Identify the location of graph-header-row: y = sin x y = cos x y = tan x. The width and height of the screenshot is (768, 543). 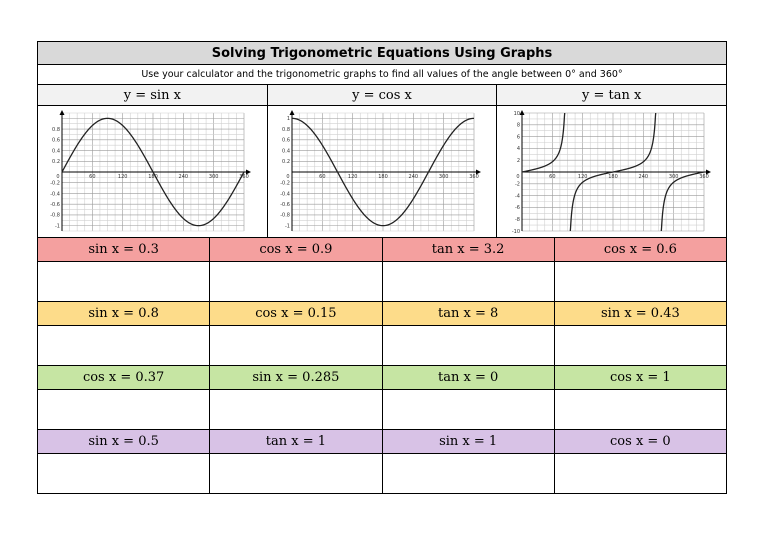
(382, 95).